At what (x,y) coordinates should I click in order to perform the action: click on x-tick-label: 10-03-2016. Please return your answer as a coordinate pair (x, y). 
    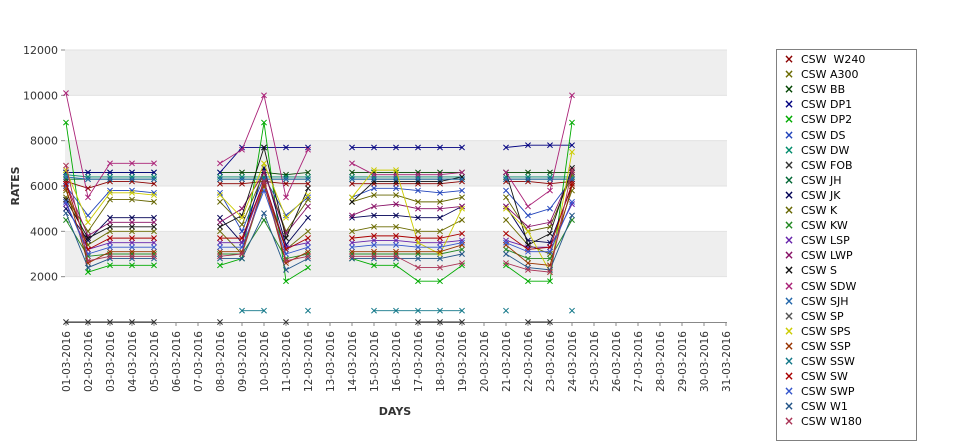
    Looking at the image, I should click on (265, 361).